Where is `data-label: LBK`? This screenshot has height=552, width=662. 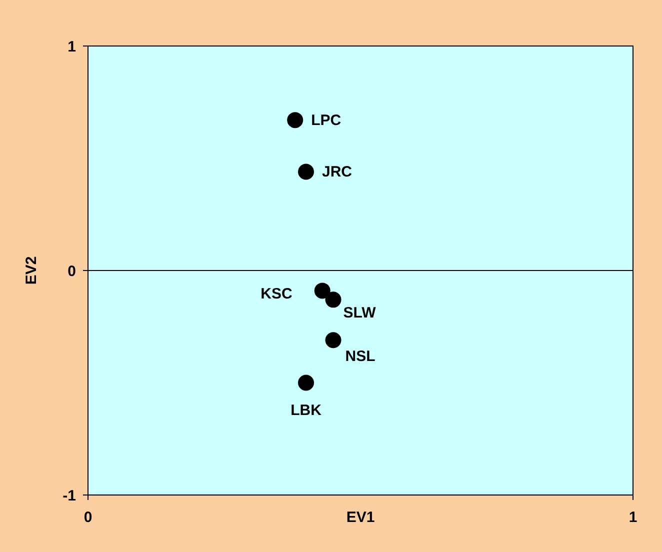 data-label: LBK is located at coordinates (306, 410).